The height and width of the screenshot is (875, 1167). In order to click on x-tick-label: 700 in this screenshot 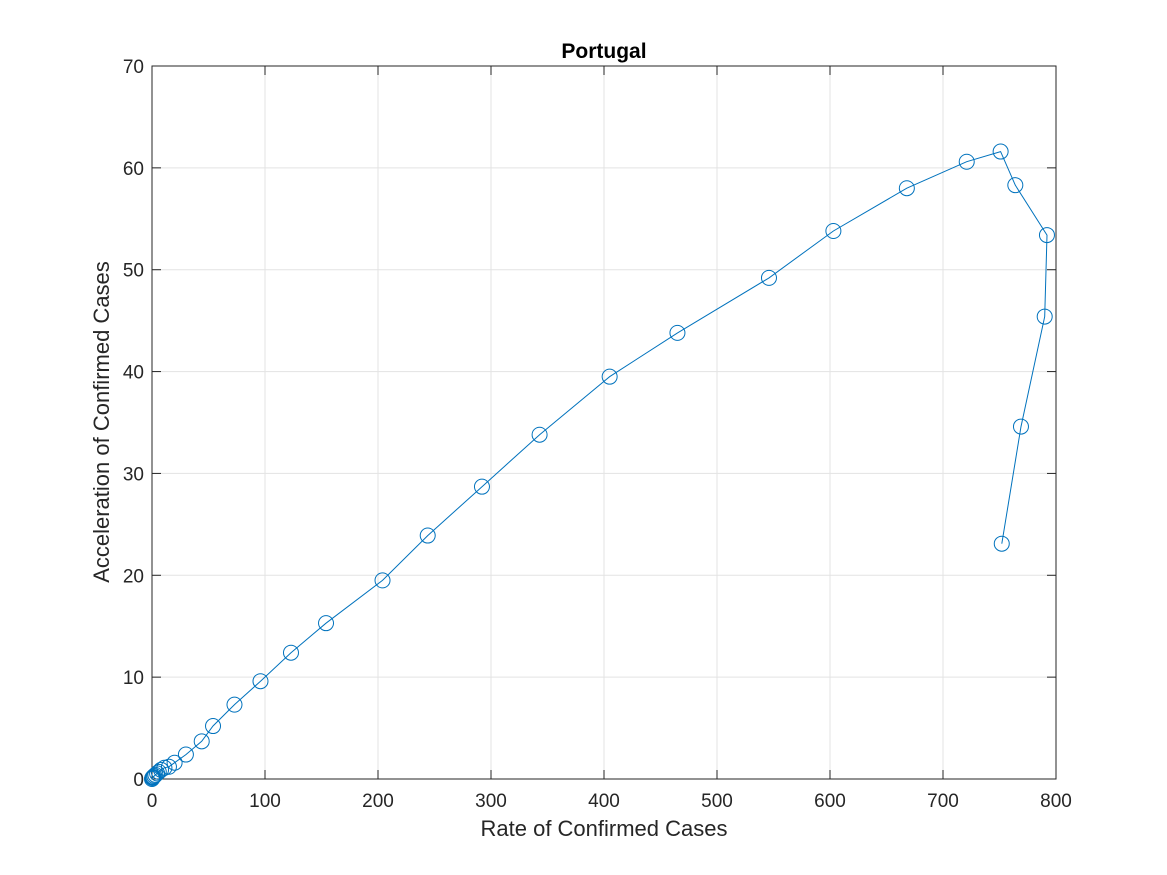, I will do `click(943, 801)`.